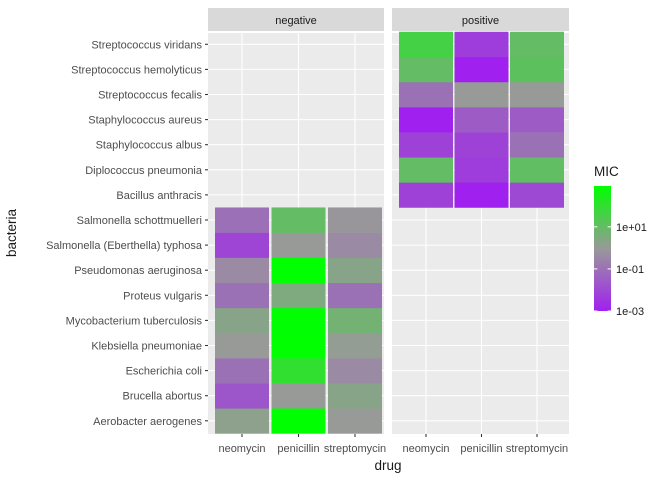  Describe the element at coordinates (355, 371) in the screenshot. I see `heatmap-cell-escherichia-coli-streptomycin` at that location.